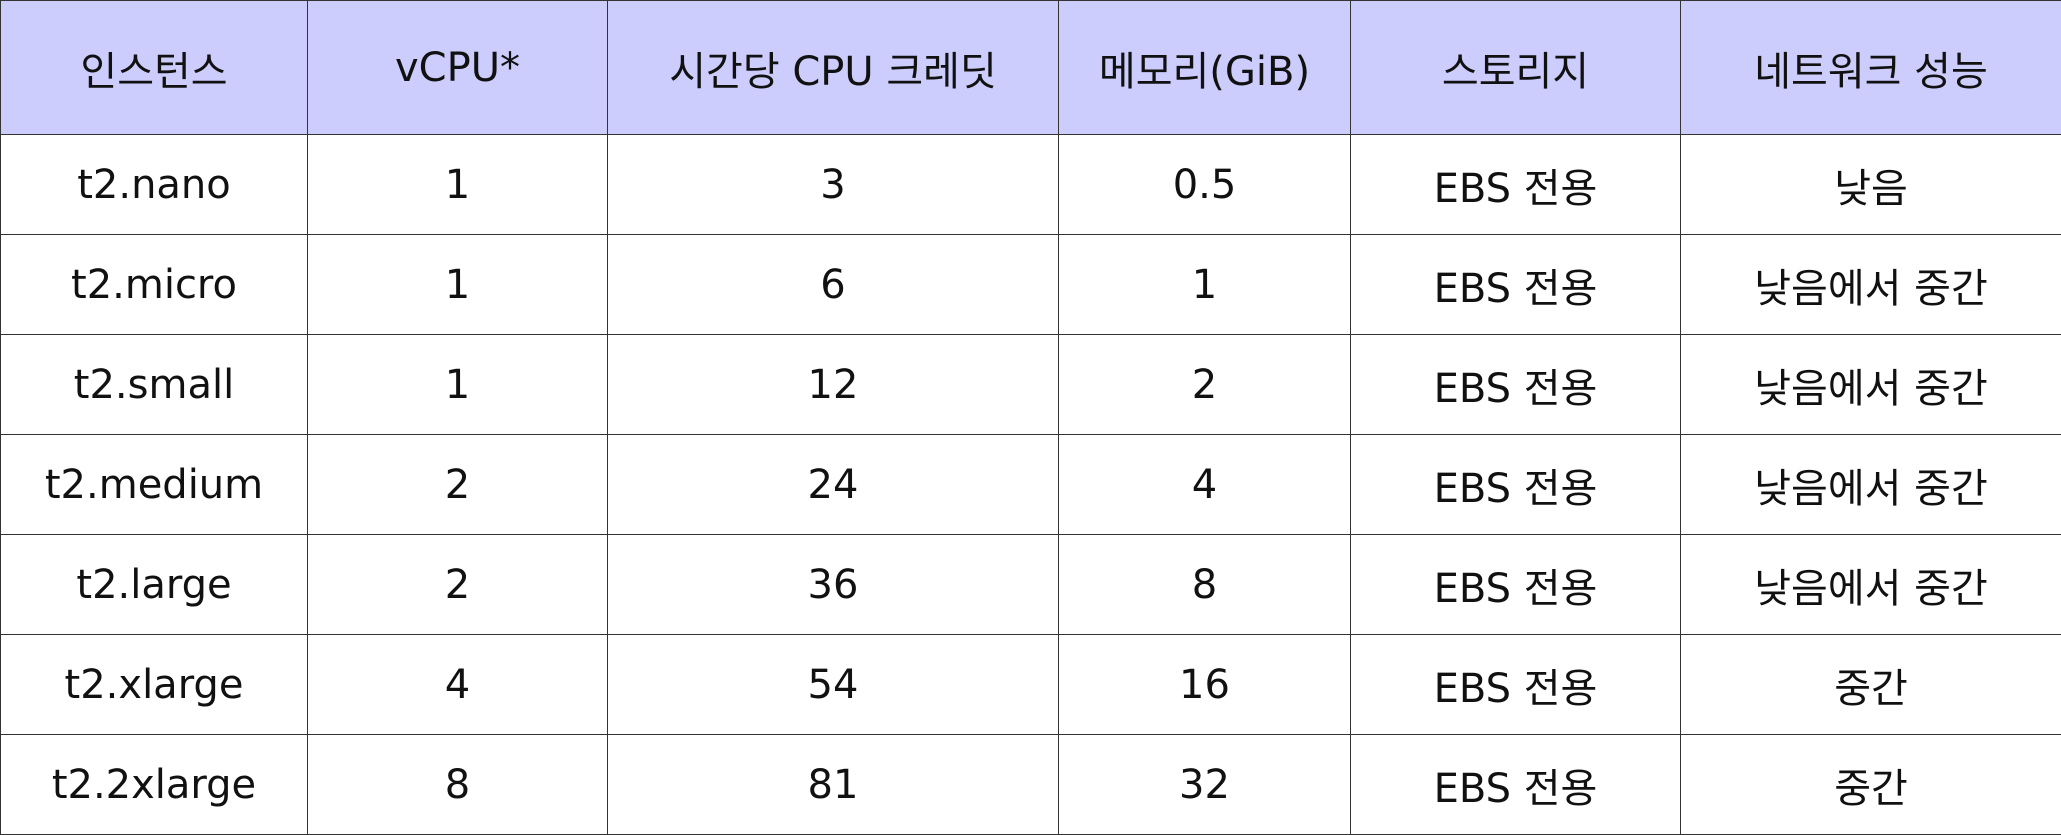 Image resolution: width=2061 pixels, height=835 pixels. Describe the element at coordinates (154, 67) in the screenshot. I see `header-instance: 인스턴스` at that location.